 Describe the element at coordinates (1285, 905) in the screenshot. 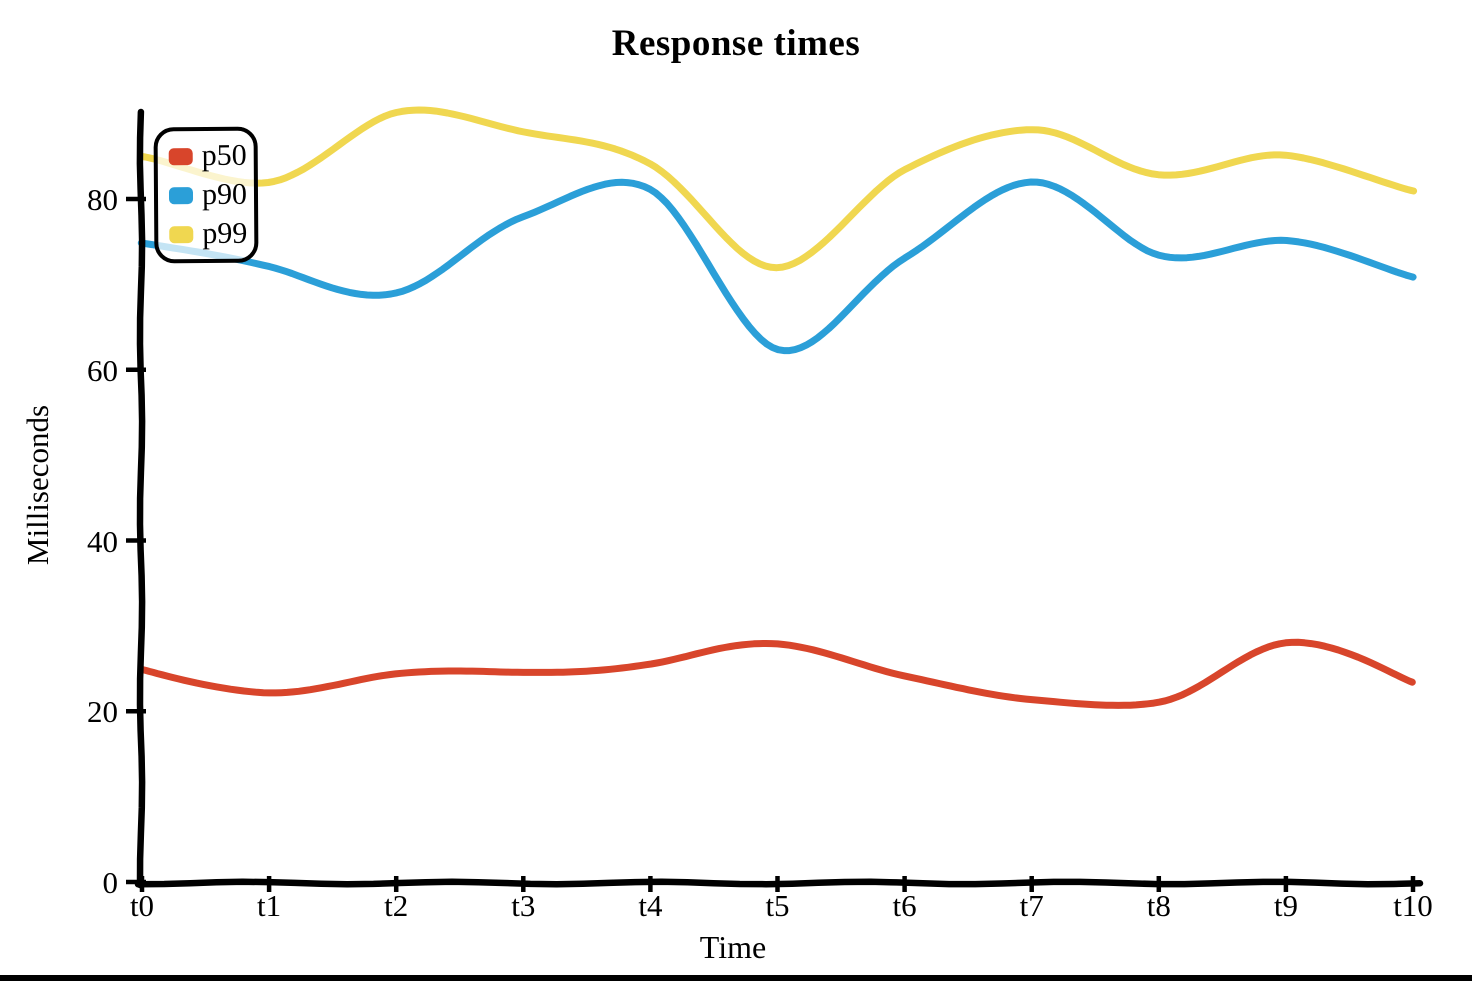

I see `x-tick-label: t9` at that location.